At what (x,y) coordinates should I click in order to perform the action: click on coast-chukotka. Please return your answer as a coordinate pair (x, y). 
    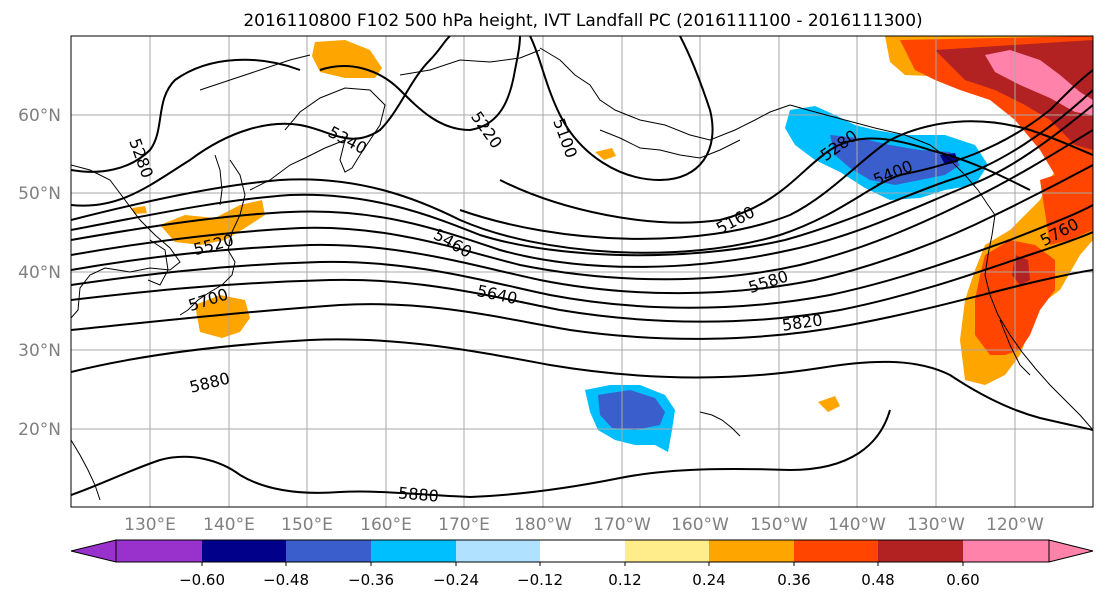
    Looking at the image, I should click on (470, 62).